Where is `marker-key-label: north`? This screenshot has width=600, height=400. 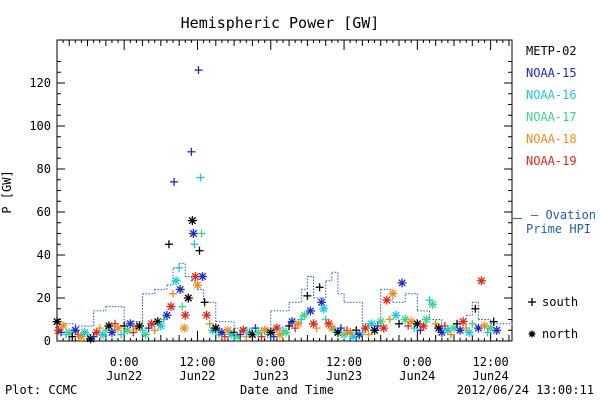
marker-key-label: north is located at coordinates (560, 334).